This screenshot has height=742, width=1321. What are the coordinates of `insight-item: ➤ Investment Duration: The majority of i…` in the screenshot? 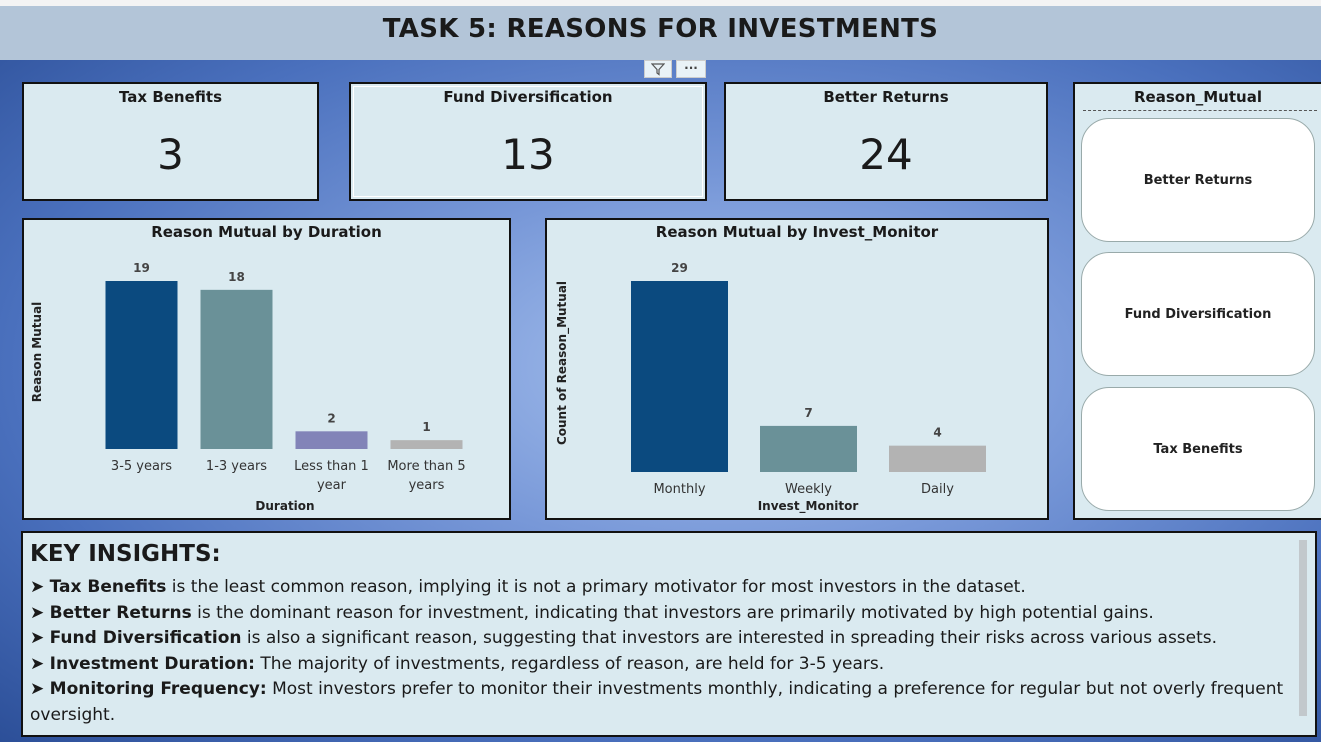 It's located at (660, 665).